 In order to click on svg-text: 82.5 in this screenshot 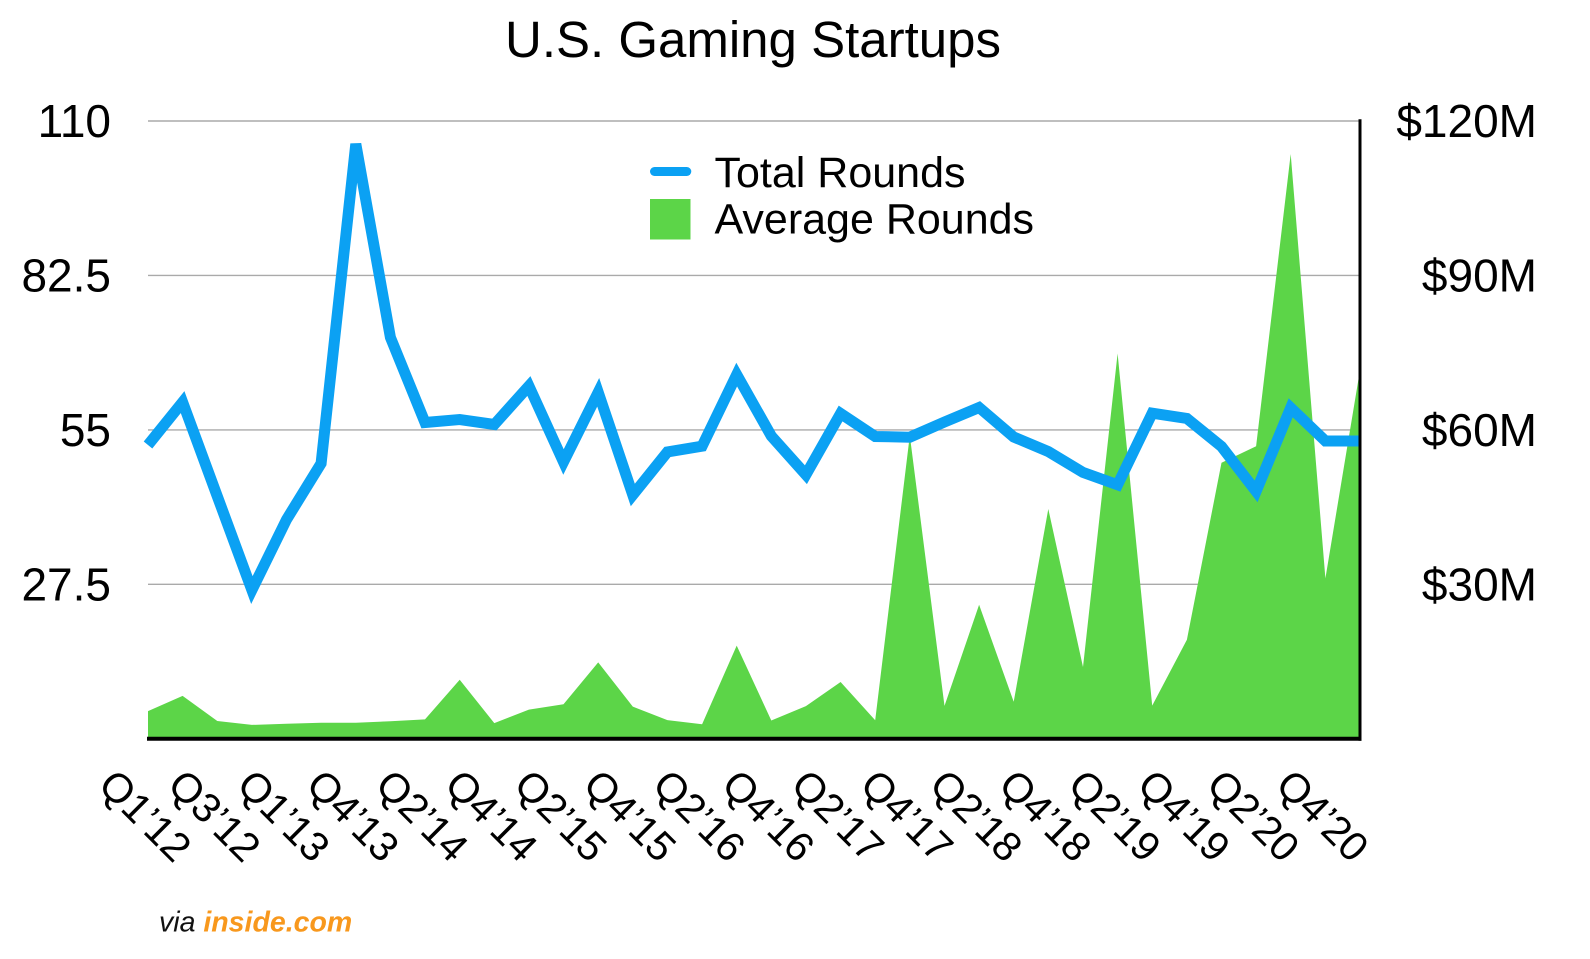, I will do `click(66, 275)`.